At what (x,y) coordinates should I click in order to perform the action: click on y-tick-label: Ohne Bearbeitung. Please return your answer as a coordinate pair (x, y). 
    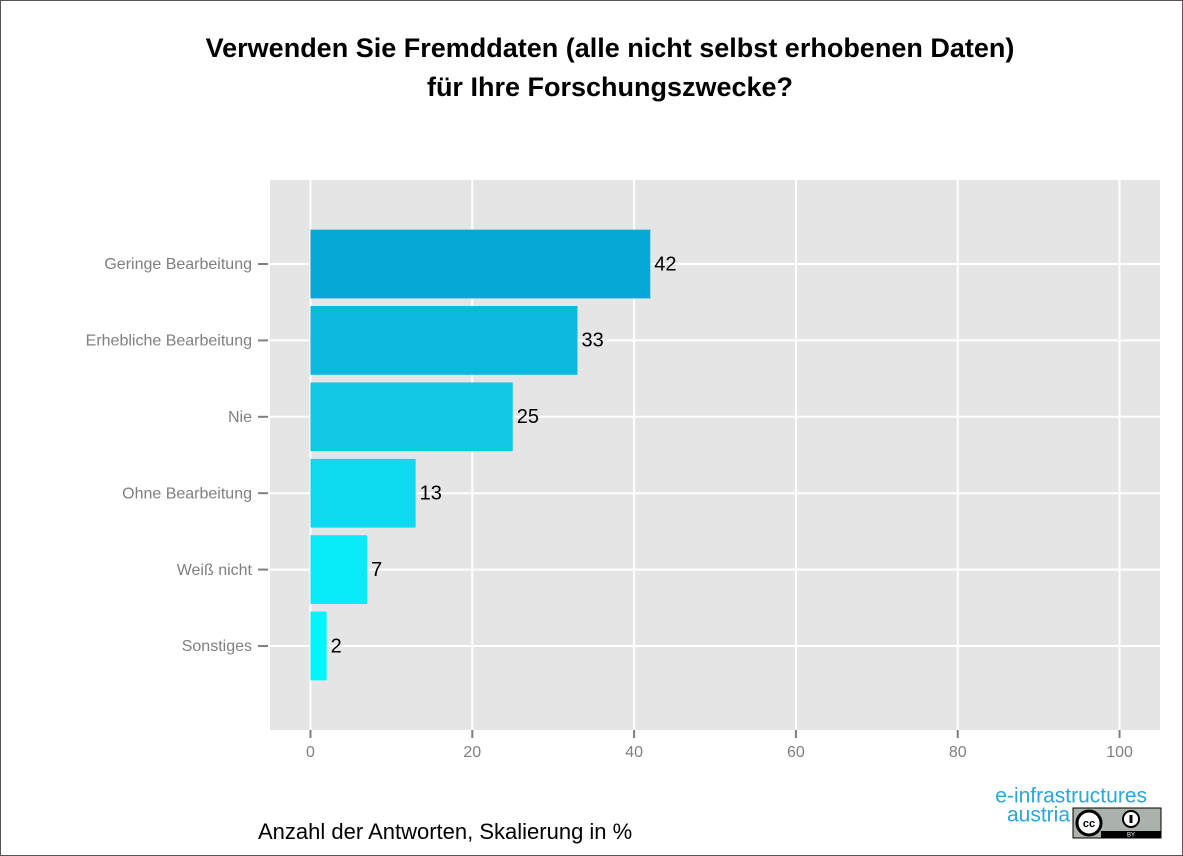
    Looking at the image, I should click on (187, 493).